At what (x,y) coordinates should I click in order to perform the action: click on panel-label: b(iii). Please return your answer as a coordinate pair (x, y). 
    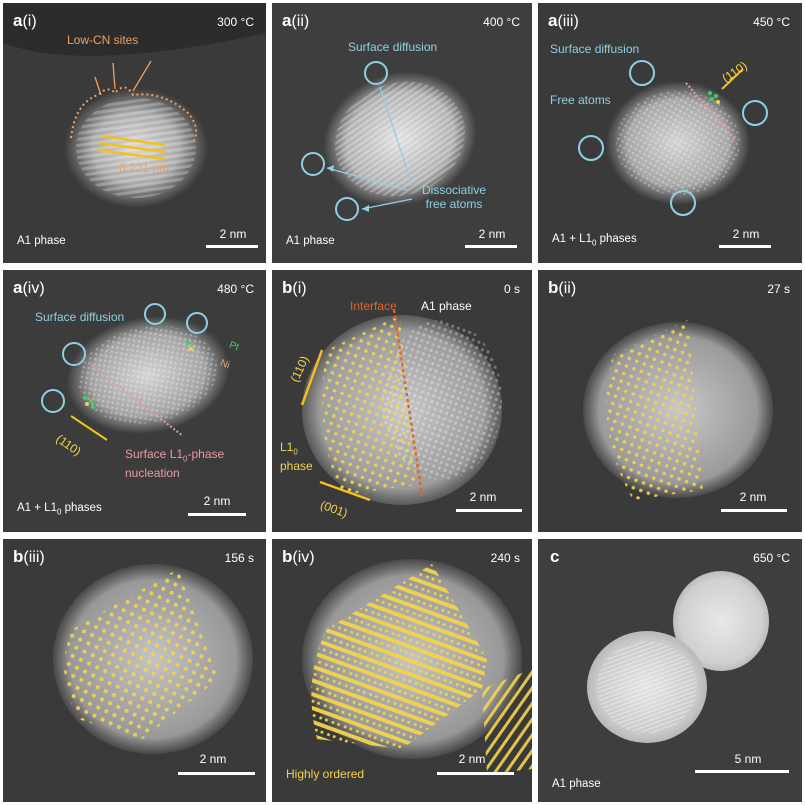
    Looking at the image, I should click on (29, 556).